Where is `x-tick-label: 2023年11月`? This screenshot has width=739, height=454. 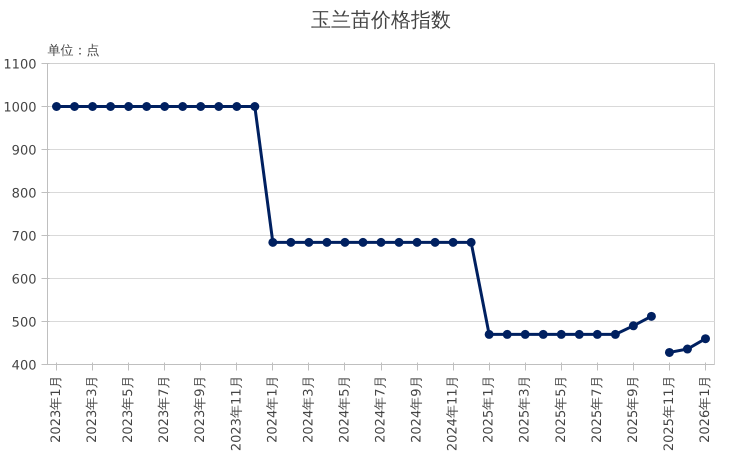 x-tick-label: 2023年11月 is located at coordinates (236, 413).